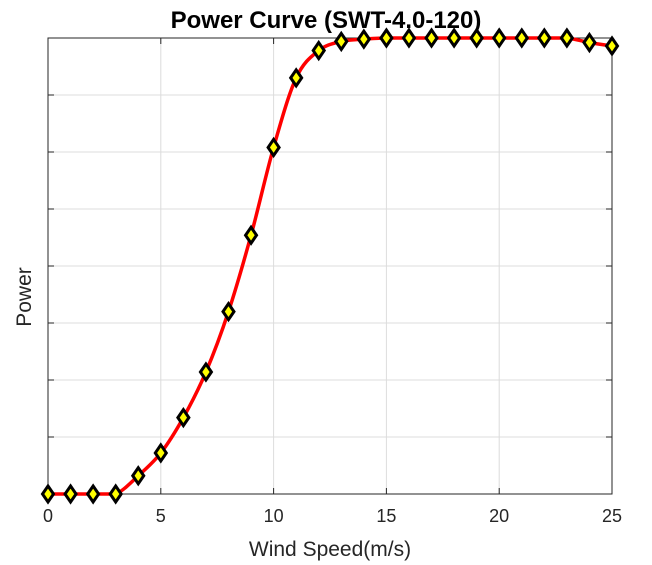 The image size is (652, 565). What do you see at coordinates (326, 20) in the screenshot?
I see `chart-title: Power Curve (SWT-4.0-120)` at bounding box center [326, 20].